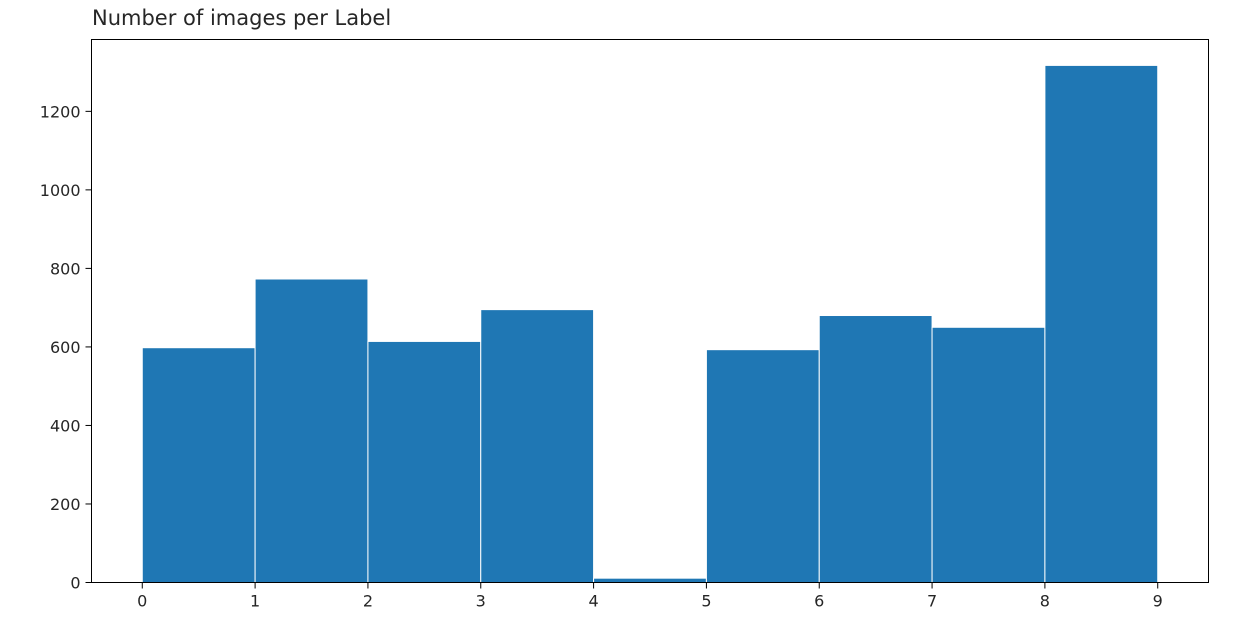 This screenshot has width=1236, height=642. Describe the element at coordinates (65, 504) in the screenshot. I see `y-tick-label: 200` at that location.